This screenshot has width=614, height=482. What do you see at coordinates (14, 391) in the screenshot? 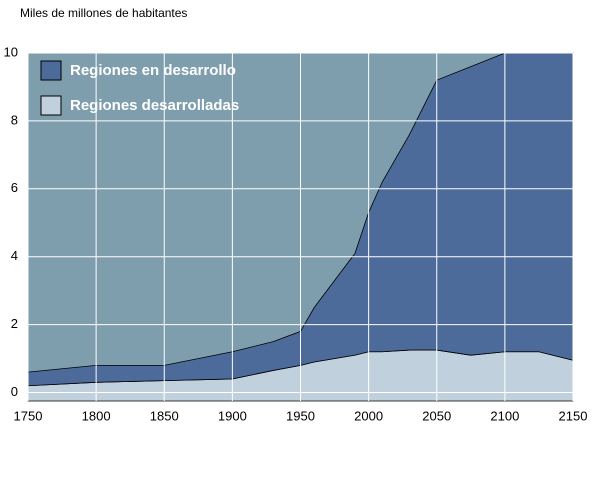
I see `y-tick-label: 0` at bounding box center [14, 391].